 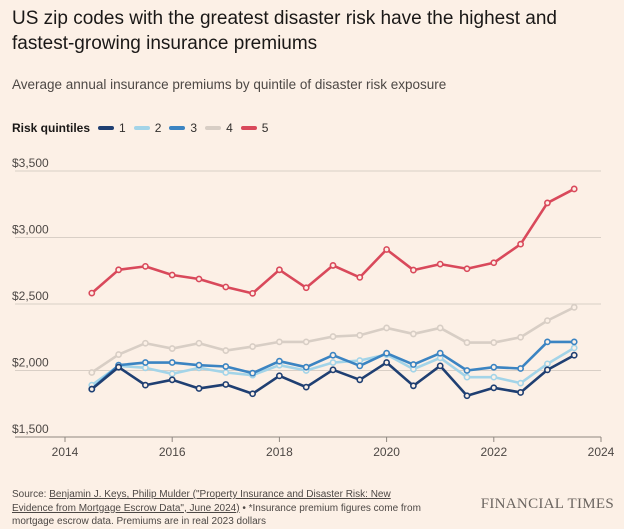 What do you see at coordinates (122, 128) in the screenshot?
I see `legend-label: 1` at bounding box center [122, 128].